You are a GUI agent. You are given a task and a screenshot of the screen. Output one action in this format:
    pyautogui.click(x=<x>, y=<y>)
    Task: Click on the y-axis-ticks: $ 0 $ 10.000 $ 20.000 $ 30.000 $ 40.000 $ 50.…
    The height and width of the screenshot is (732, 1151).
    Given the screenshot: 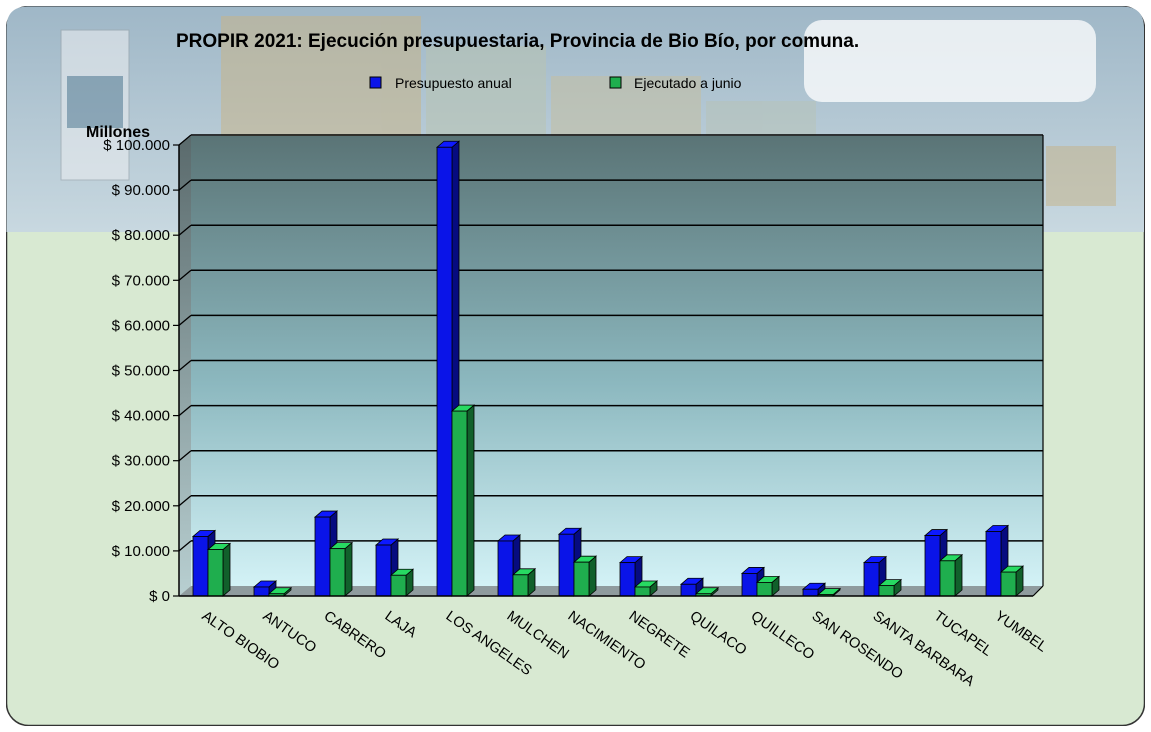 What is the action you would take?
    pyautogui.click(x=141, y=371)
    